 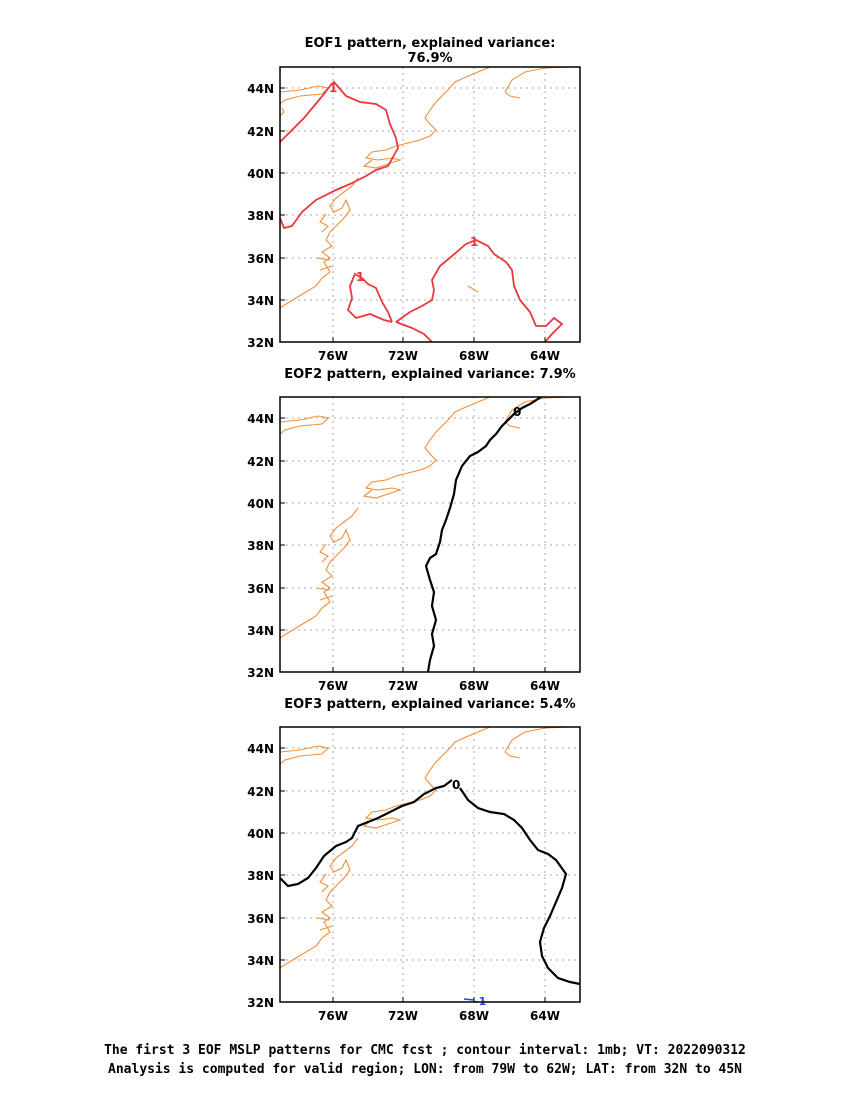 I want to click on panel-3-title: EOF3 pattern, explained variance: 5.4%, so click(x=430, y=704).